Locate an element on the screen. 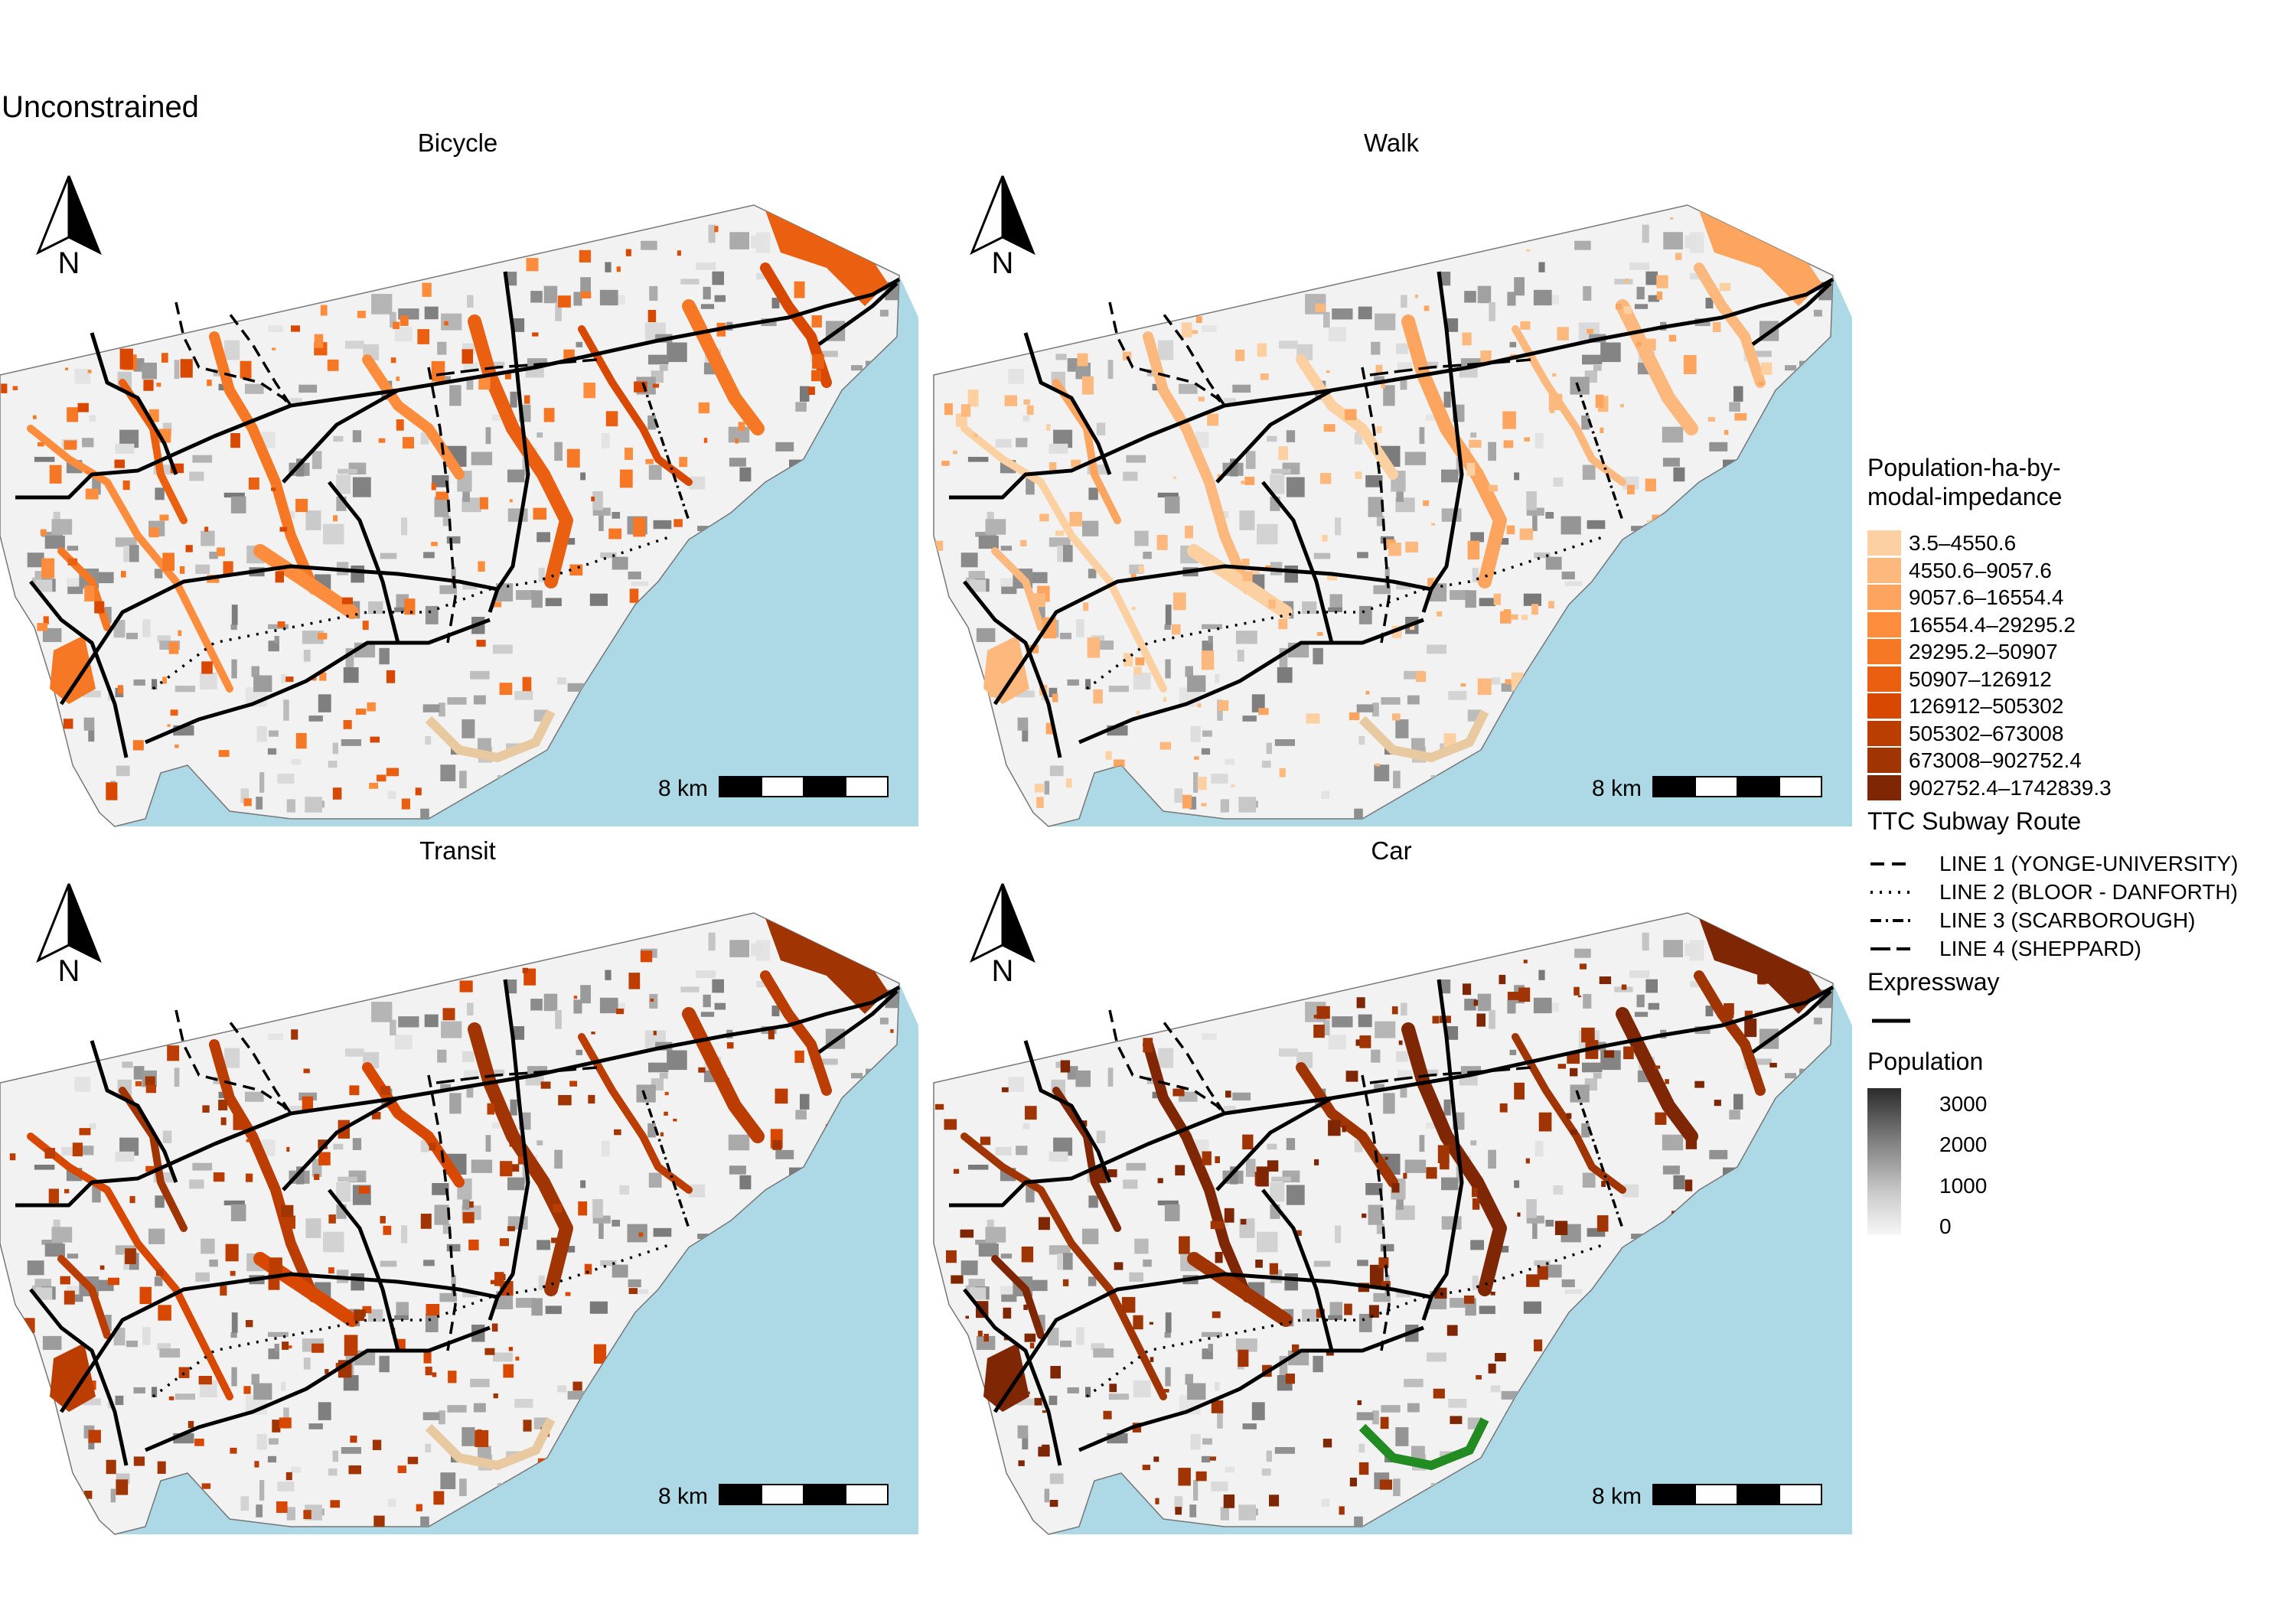 This screenshot has width=2296, height=1607. fill-legend-swatch is located at coordinates (1884, 570).